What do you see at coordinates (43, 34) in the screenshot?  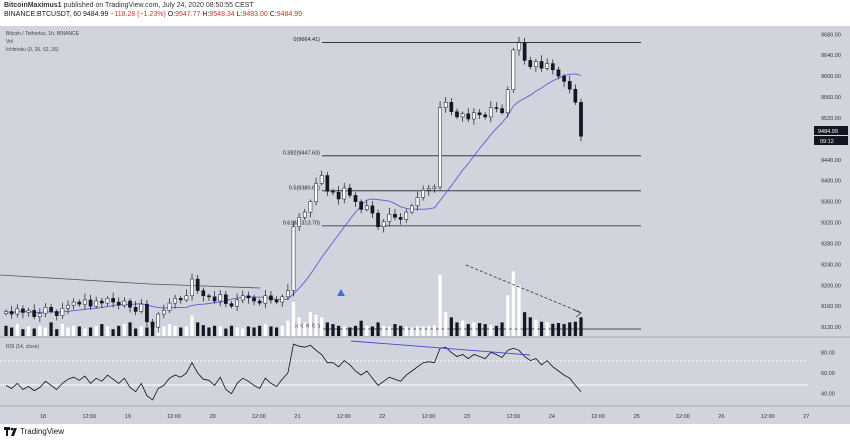 I see `legend-symbol: Bitcoin / Tethertus, 1h, BINANCE` at bounding box center [43, 34].